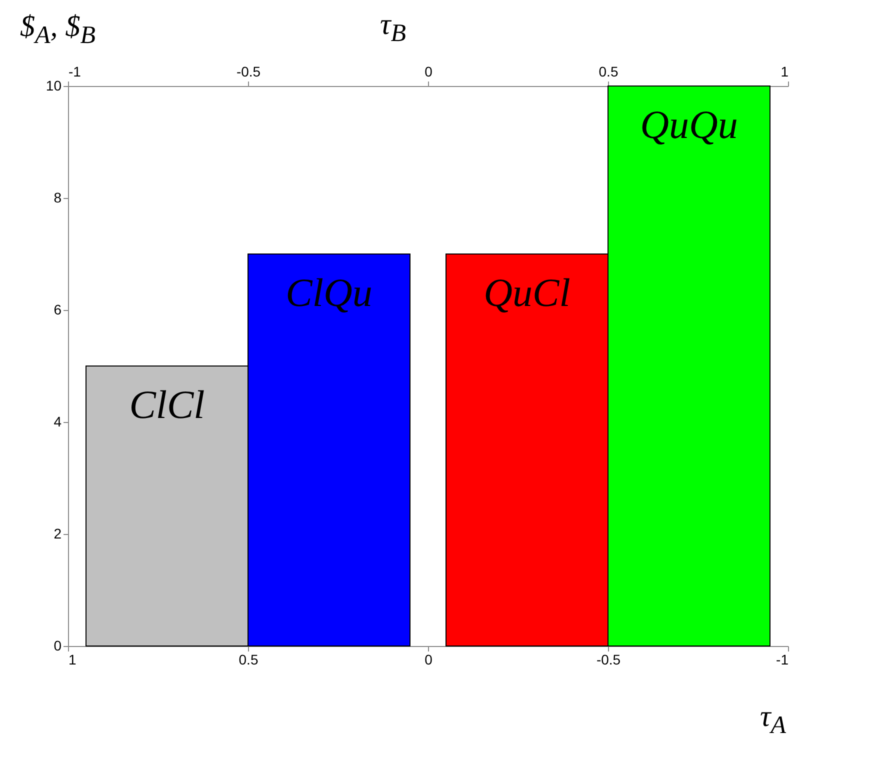 The height and width of the screenshot is (762, 884). I want to click on y-tick-label: 0, so click(58, 646).